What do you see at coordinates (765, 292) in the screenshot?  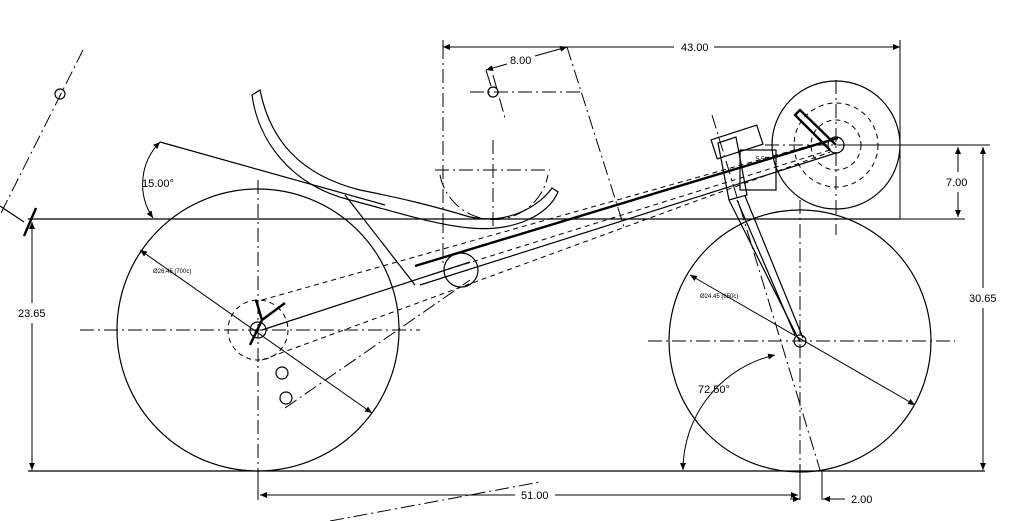 I see `head-tube-fork` at bounding box center [765, 292].